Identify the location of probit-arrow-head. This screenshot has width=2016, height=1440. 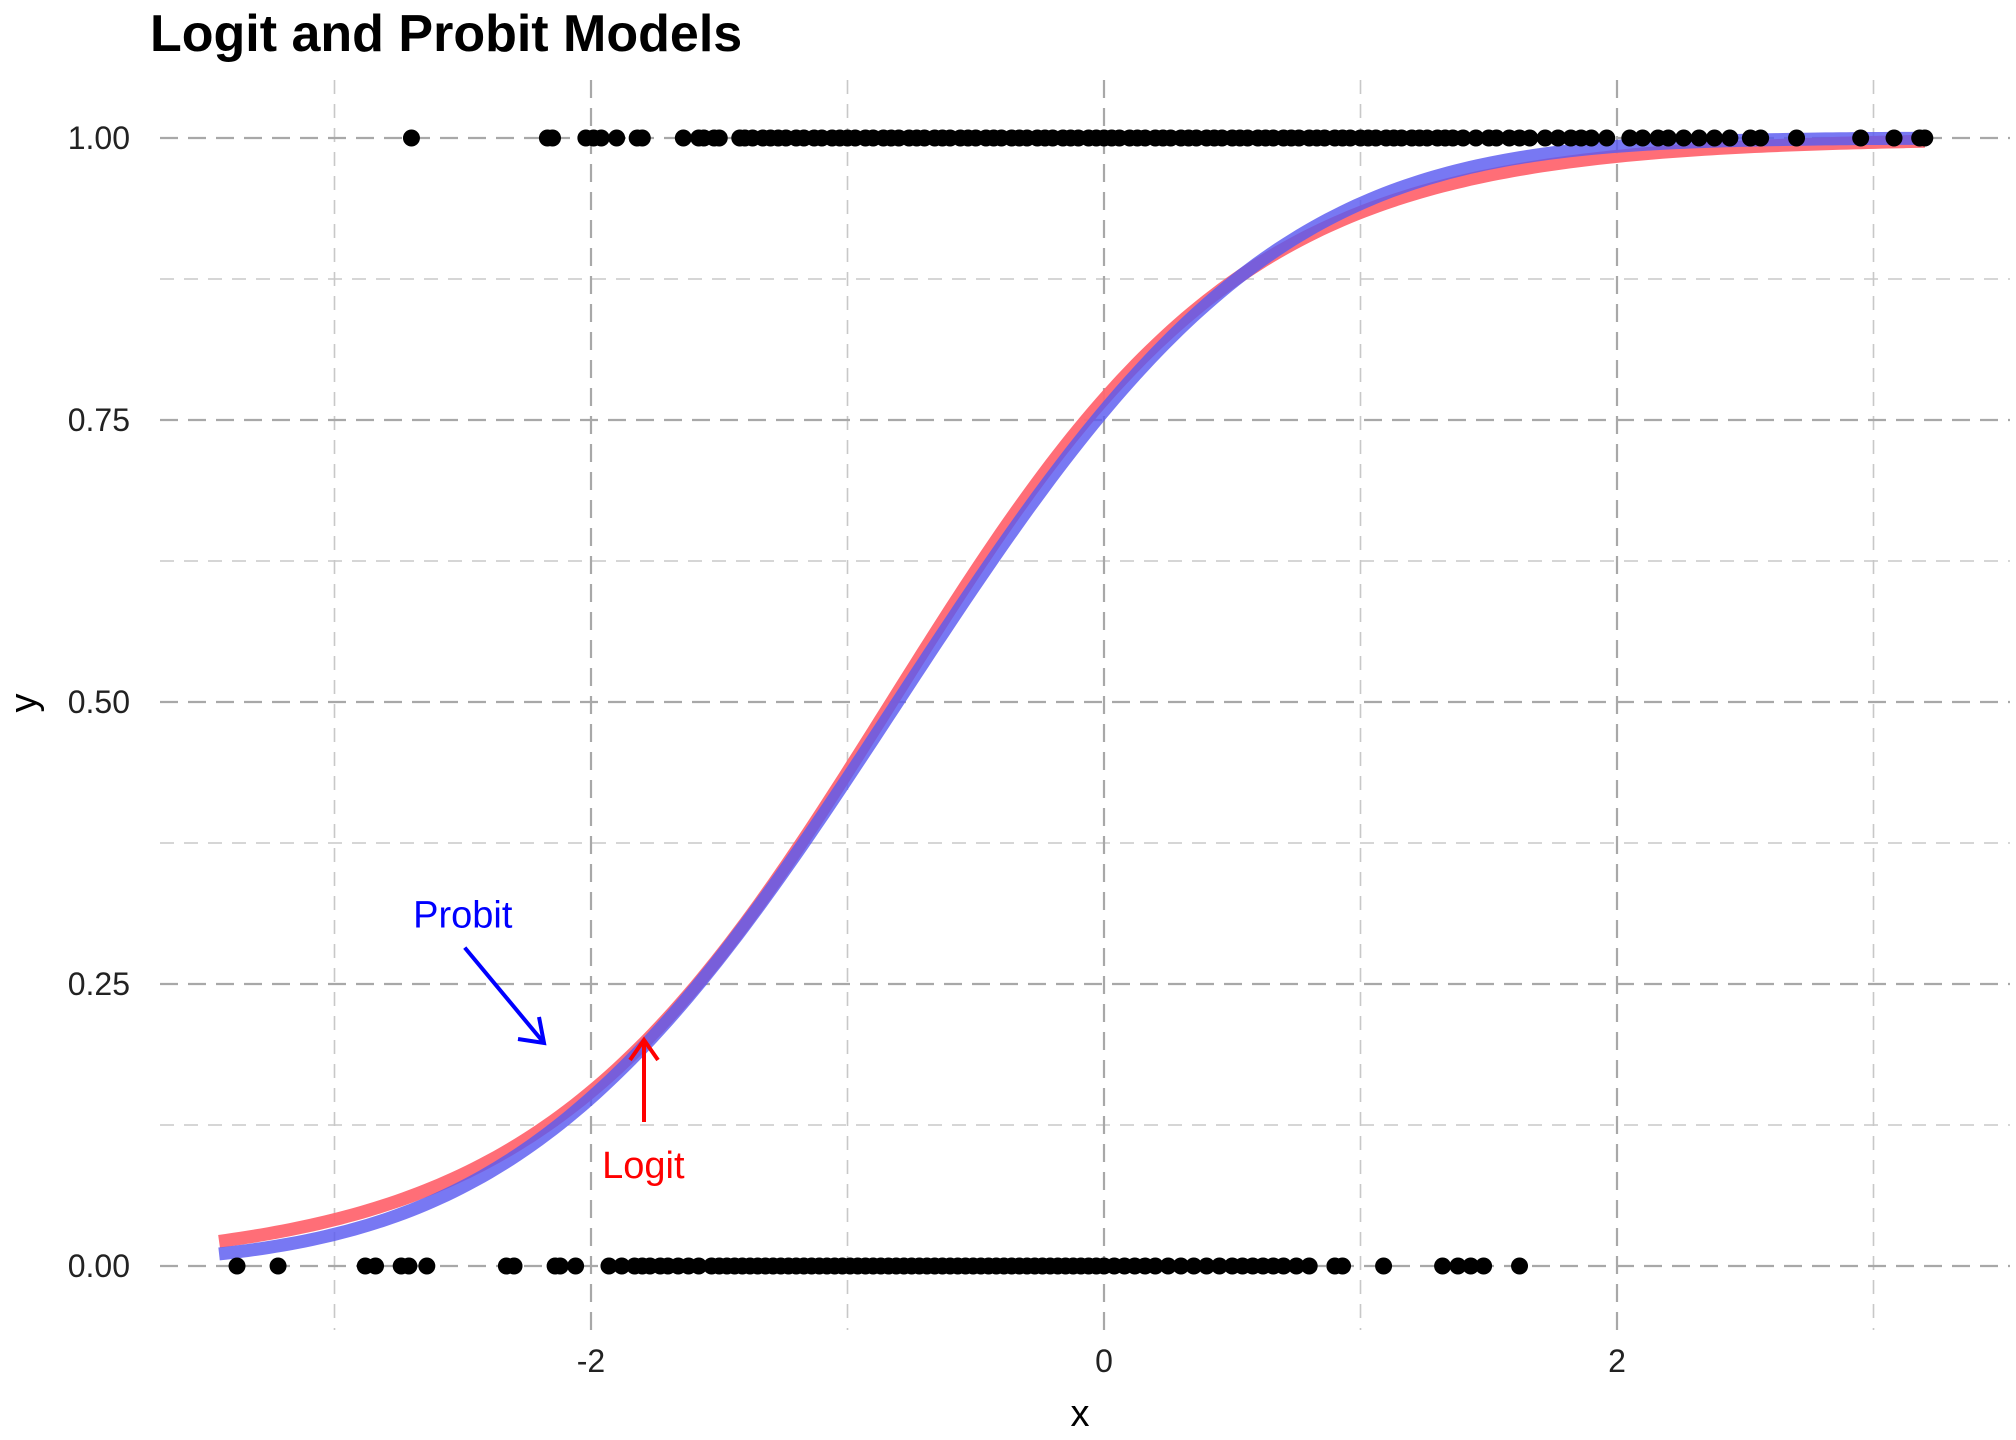
(532, 1031).